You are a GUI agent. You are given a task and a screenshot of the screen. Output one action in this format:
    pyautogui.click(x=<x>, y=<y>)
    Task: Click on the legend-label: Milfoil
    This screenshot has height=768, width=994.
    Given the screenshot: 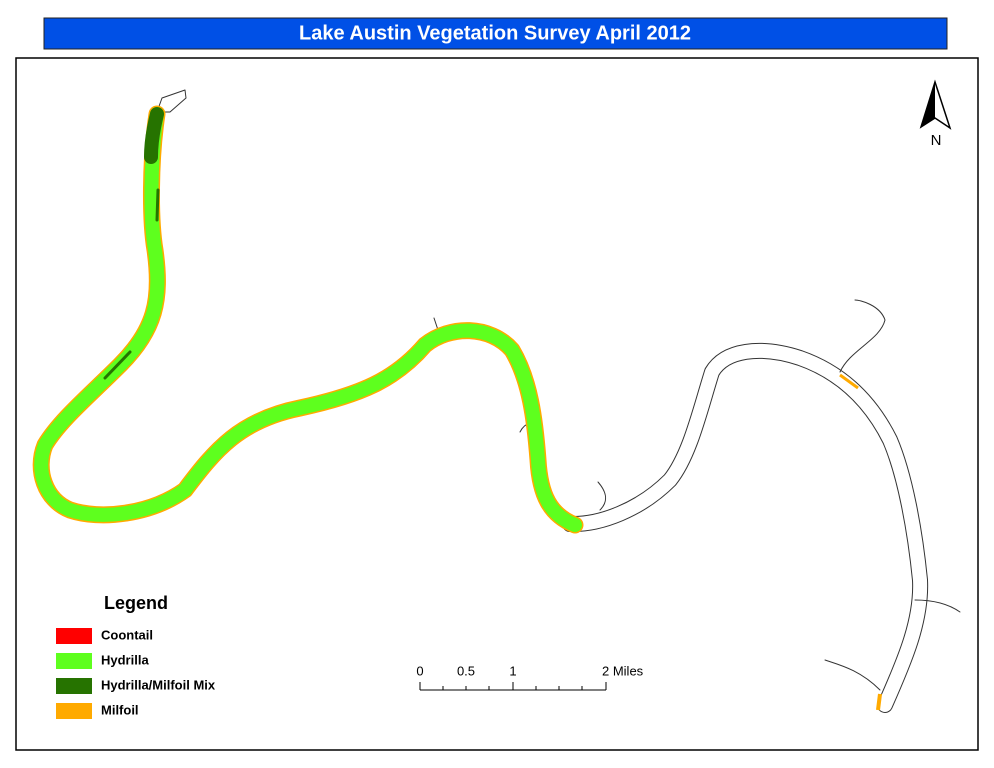 What is the action you would take?
    pyautogui.click(x=120, y=709)
    